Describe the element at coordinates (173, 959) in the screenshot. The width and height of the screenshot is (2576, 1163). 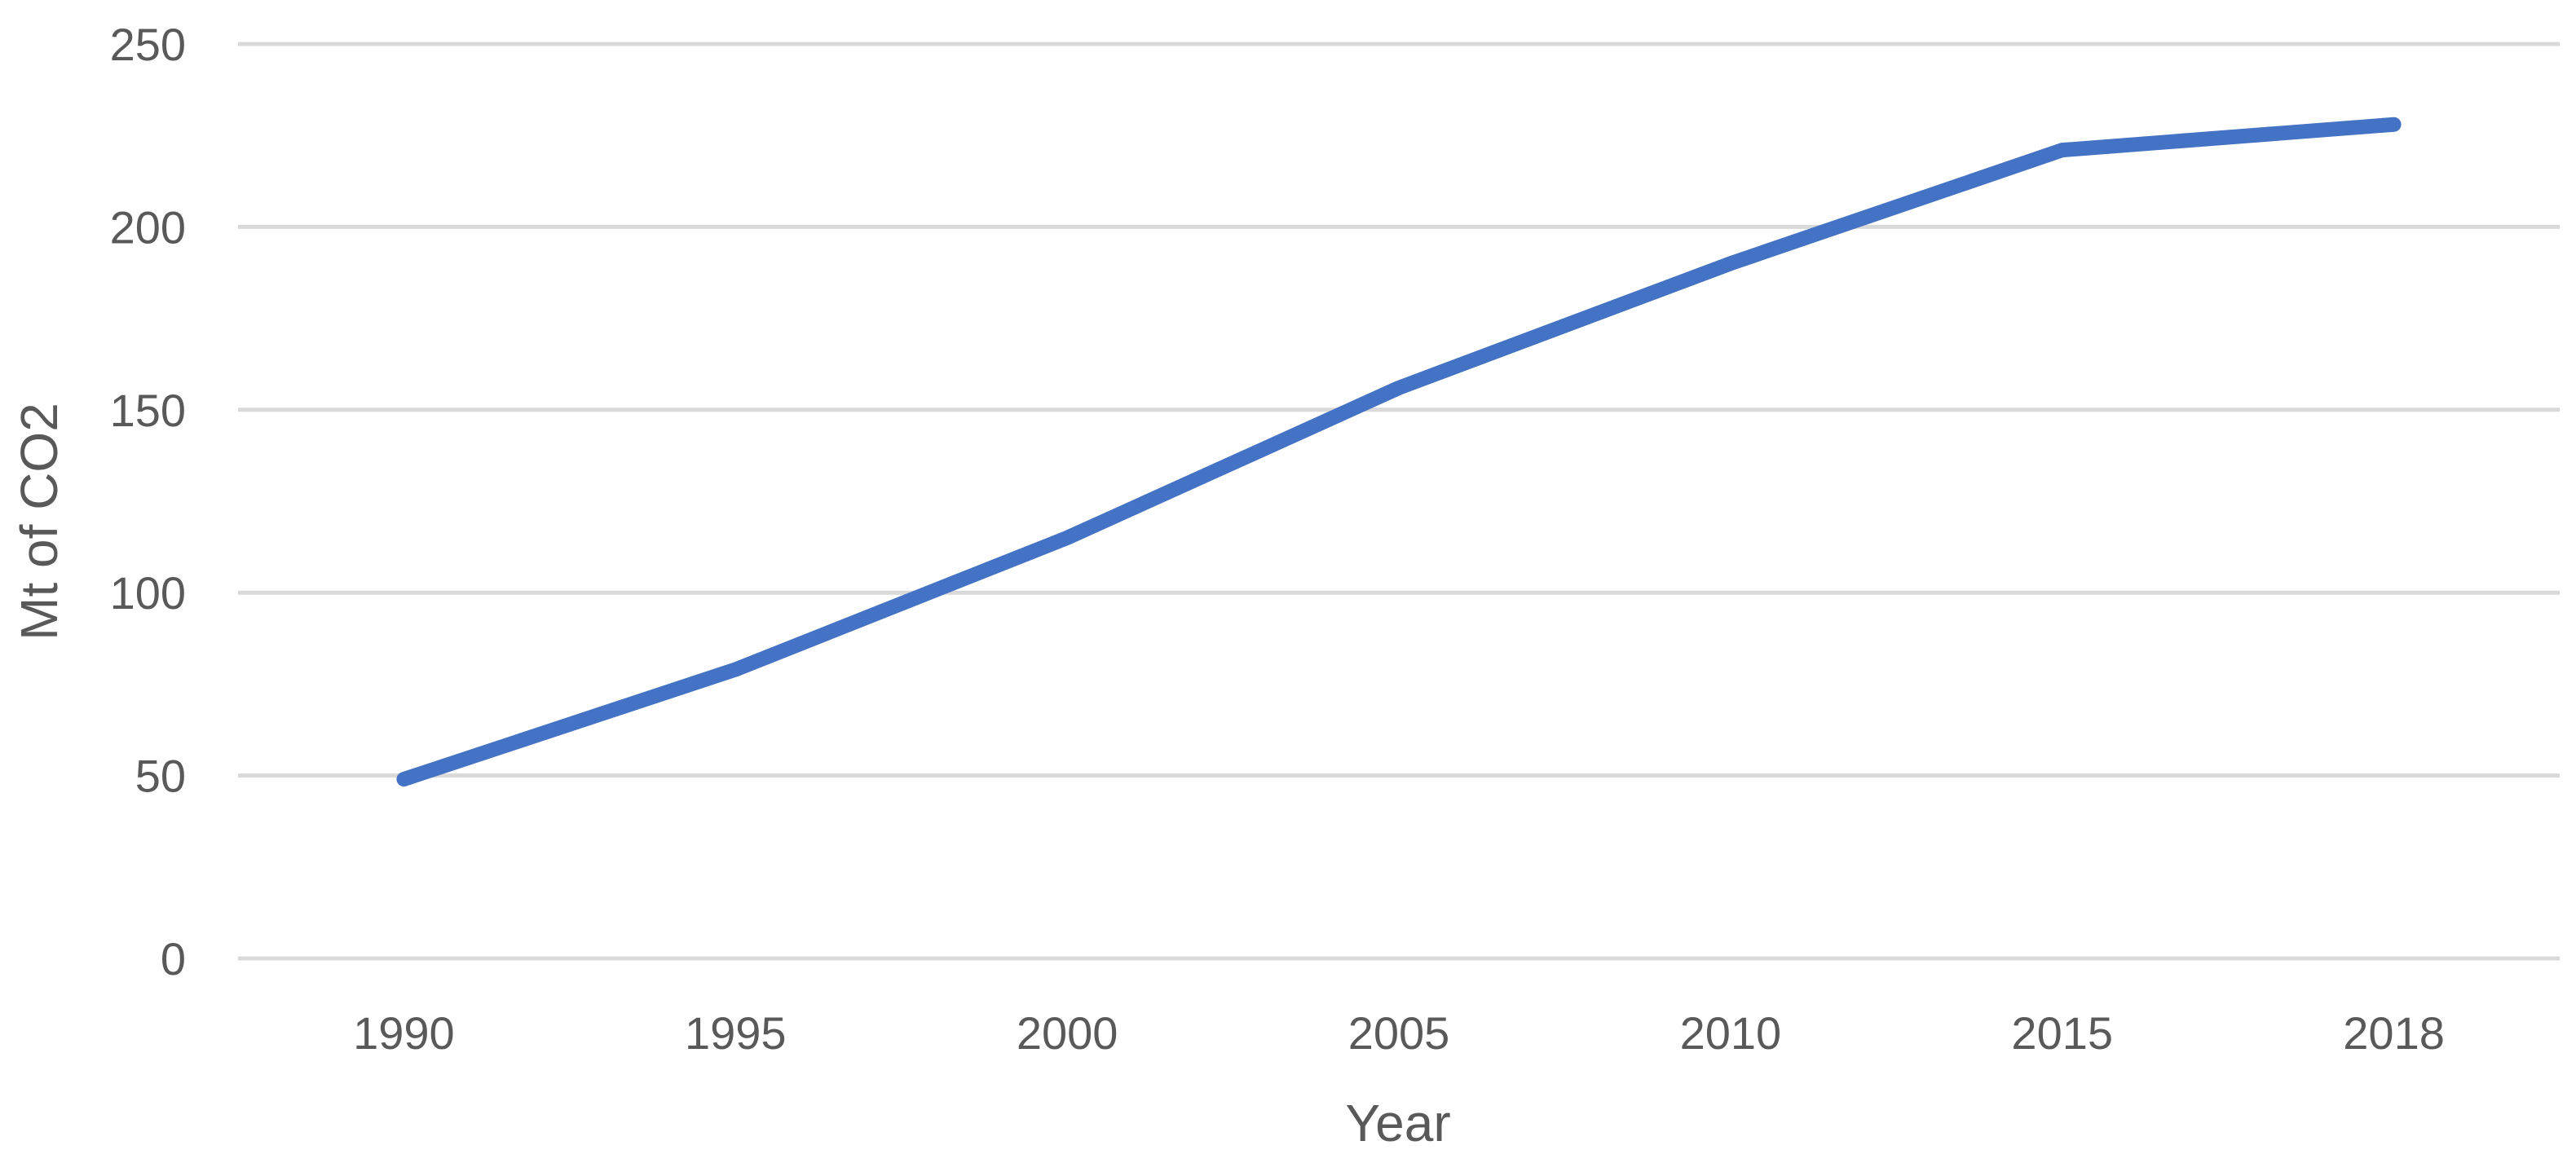
I see `y-tick-label: 0` at that location.